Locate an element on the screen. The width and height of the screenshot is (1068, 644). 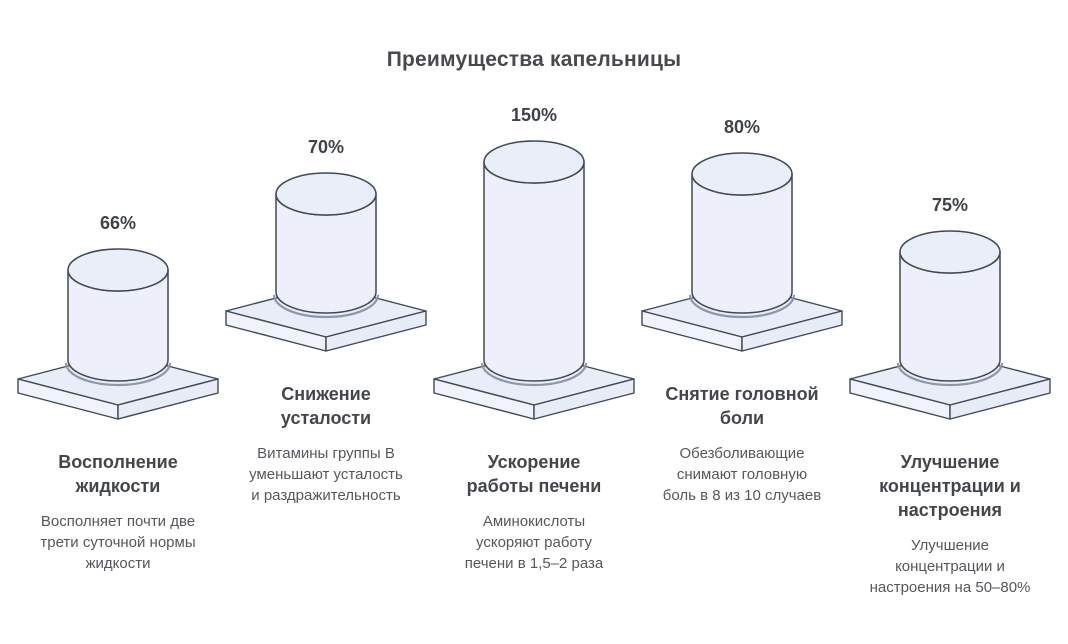
graphic-area: 70% is located at coordinates (326, 216).